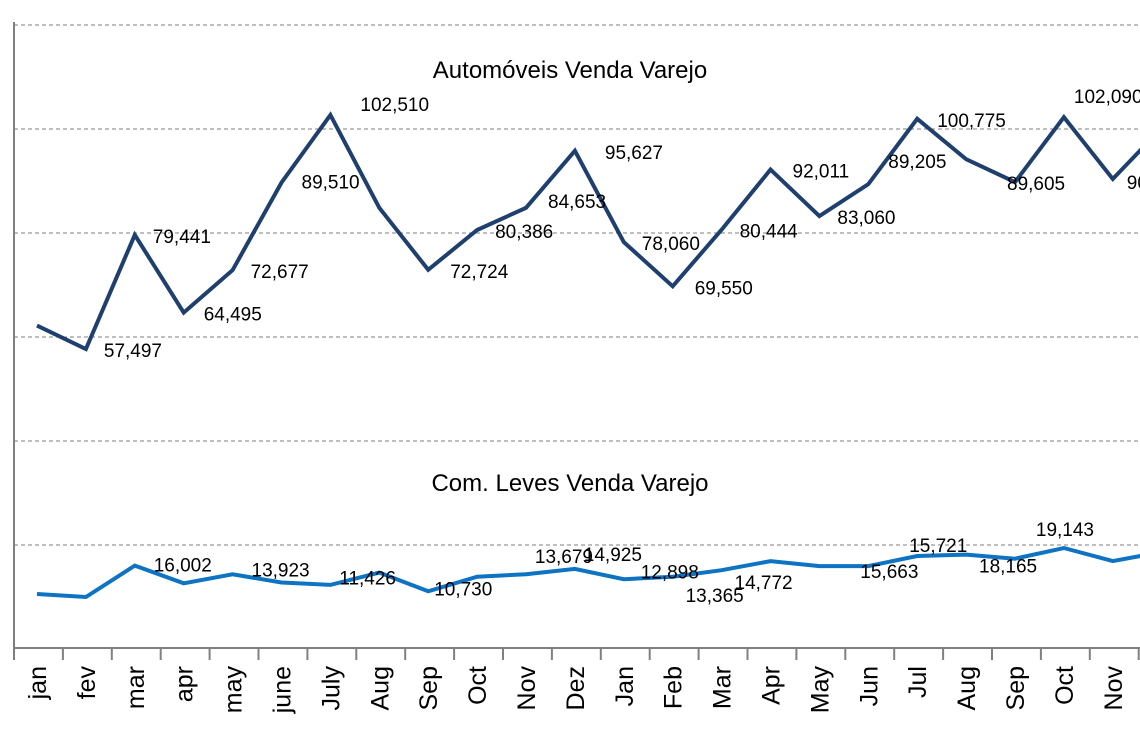 The image size is (1140, 742). What do you see at coordinates (1107, 97) in the screenshot?
I see `data-label-automoveis-21: 102,090` at bounding box center [1107, 97].